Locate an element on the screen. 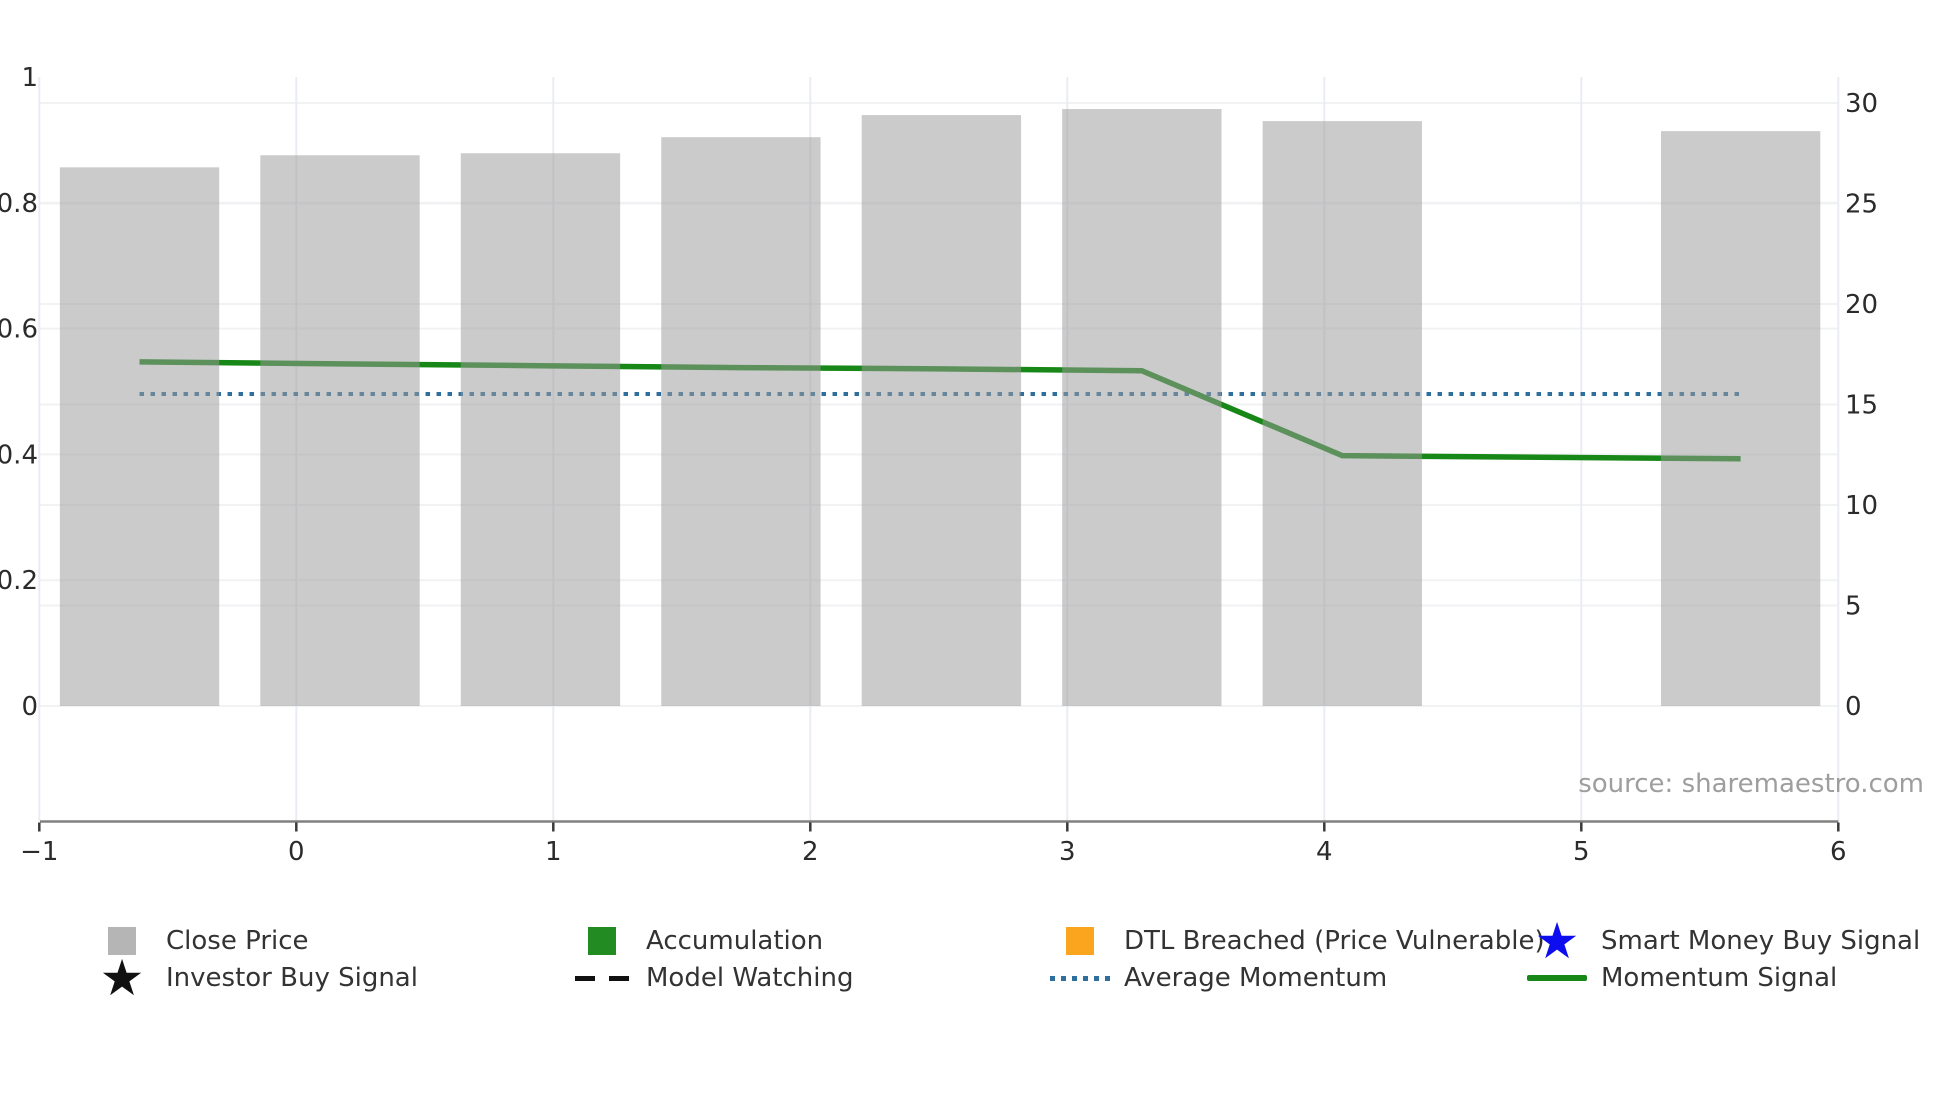 The height and width of the screenshot is (1102, 1960). x-axis-tick-label: 4 is located at coordinates (1324, 852).